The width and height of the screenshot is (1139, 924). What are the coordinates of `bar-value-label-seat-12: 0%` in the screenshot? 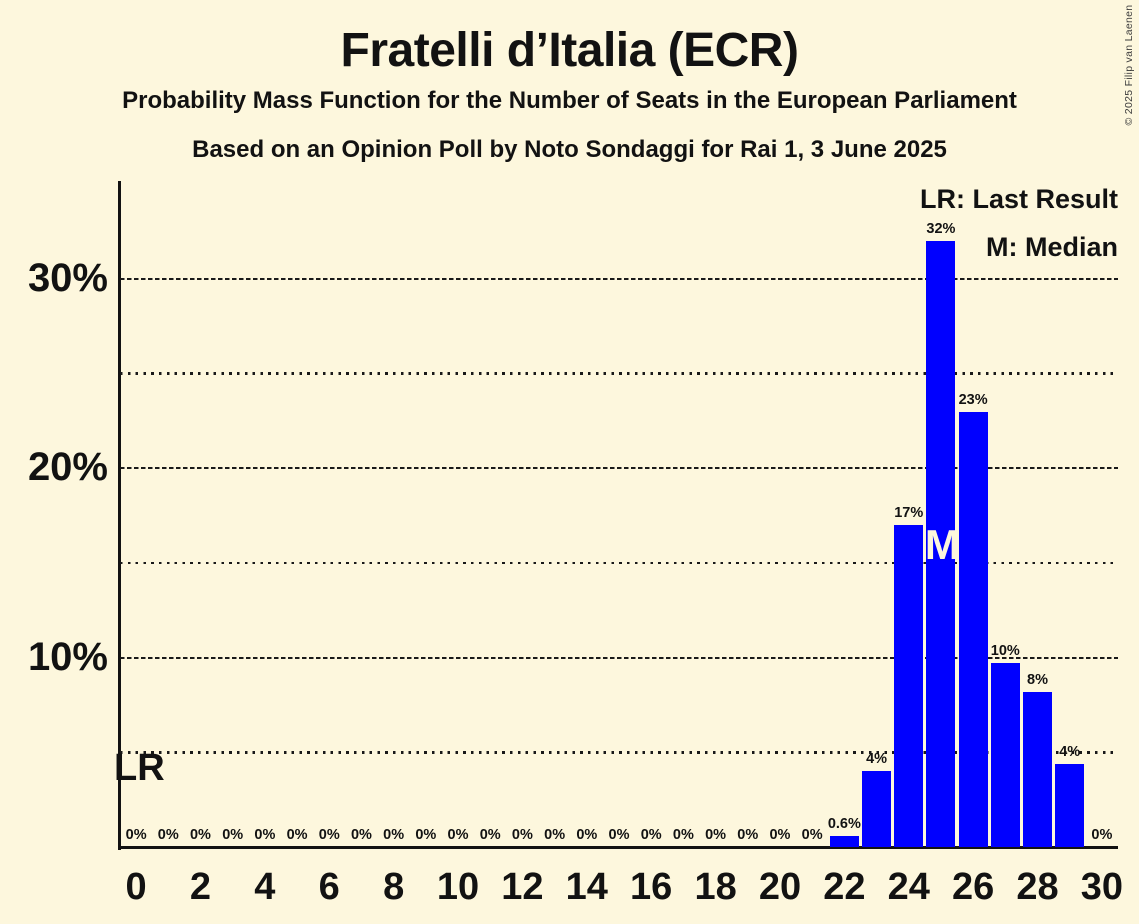 It's located at (522, 835).